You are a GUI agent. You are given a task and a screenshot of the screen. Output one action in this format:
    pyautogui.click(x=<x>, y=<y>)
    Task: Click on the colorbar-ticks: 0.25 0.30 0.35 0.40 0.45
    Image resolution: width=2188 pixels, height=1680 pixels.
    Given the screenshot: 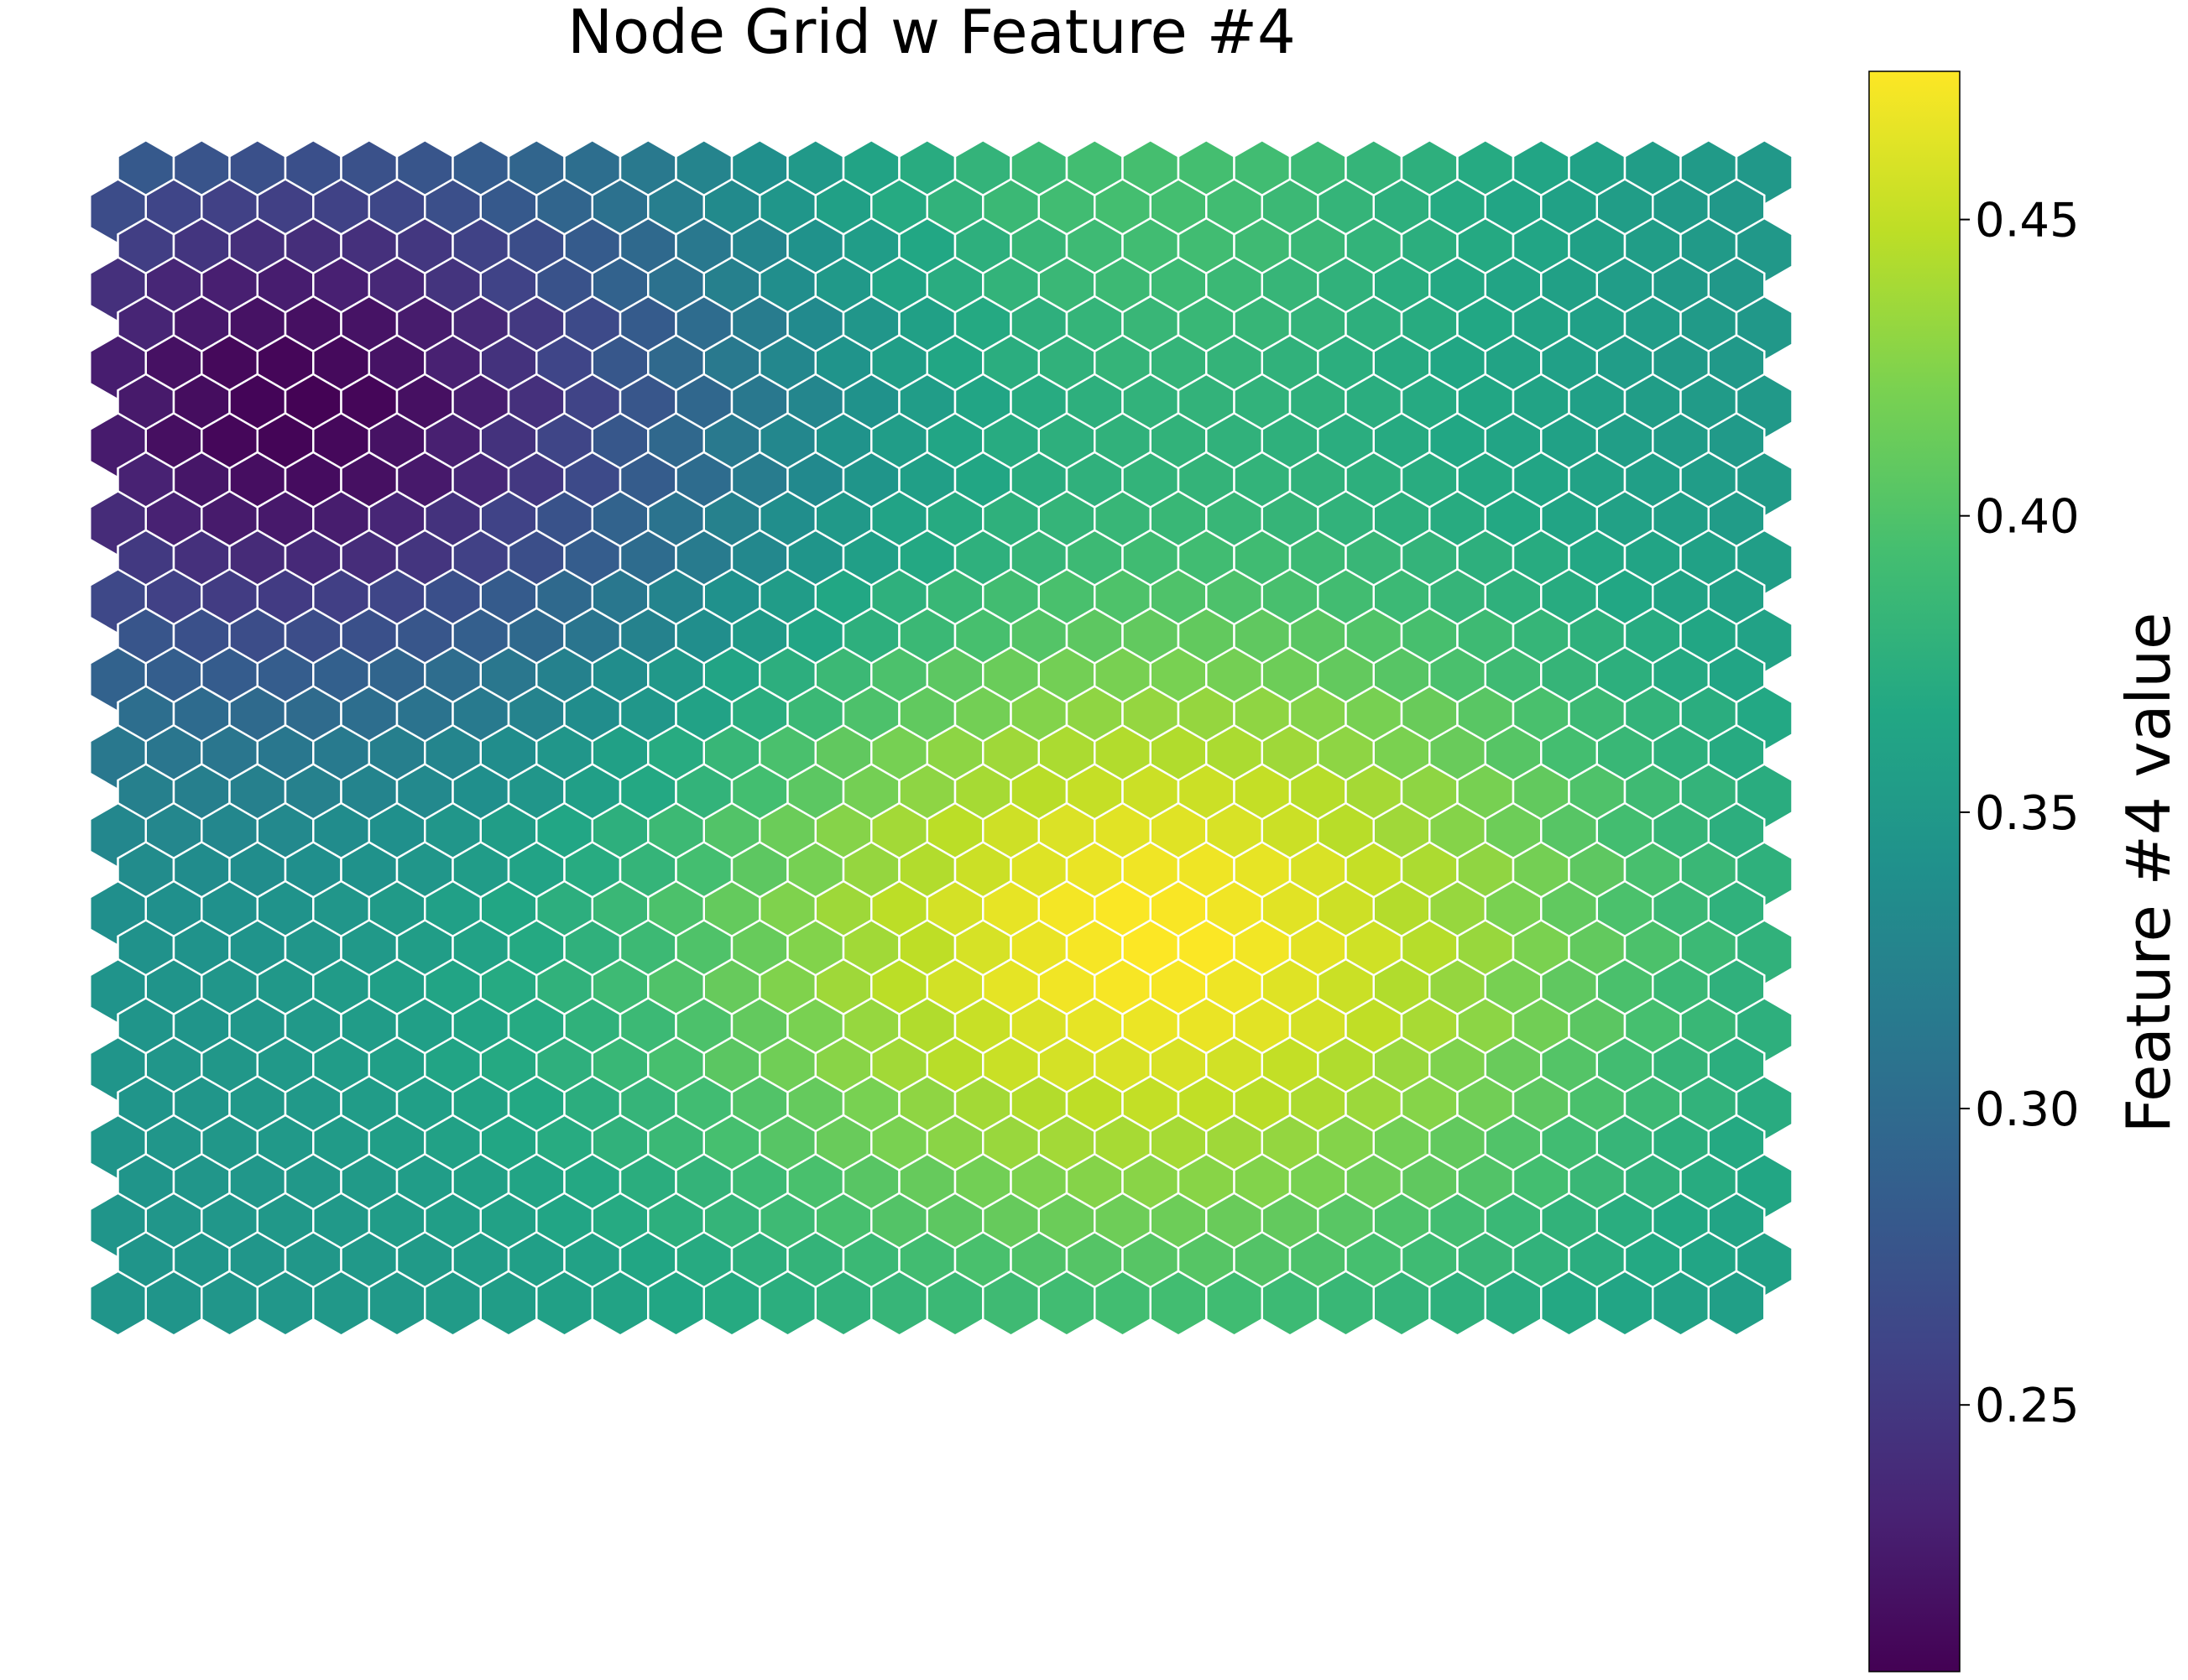 What is the action you would take?
    pyautogui.click(x=2020, y=813)
    